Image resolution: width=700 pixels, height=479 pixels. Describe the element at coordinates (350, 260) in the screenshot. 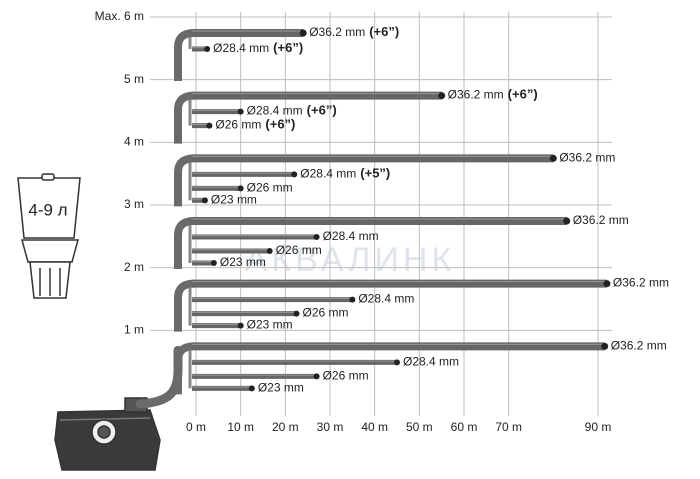

I see `watermark: АКВАЛИНК` at that location.